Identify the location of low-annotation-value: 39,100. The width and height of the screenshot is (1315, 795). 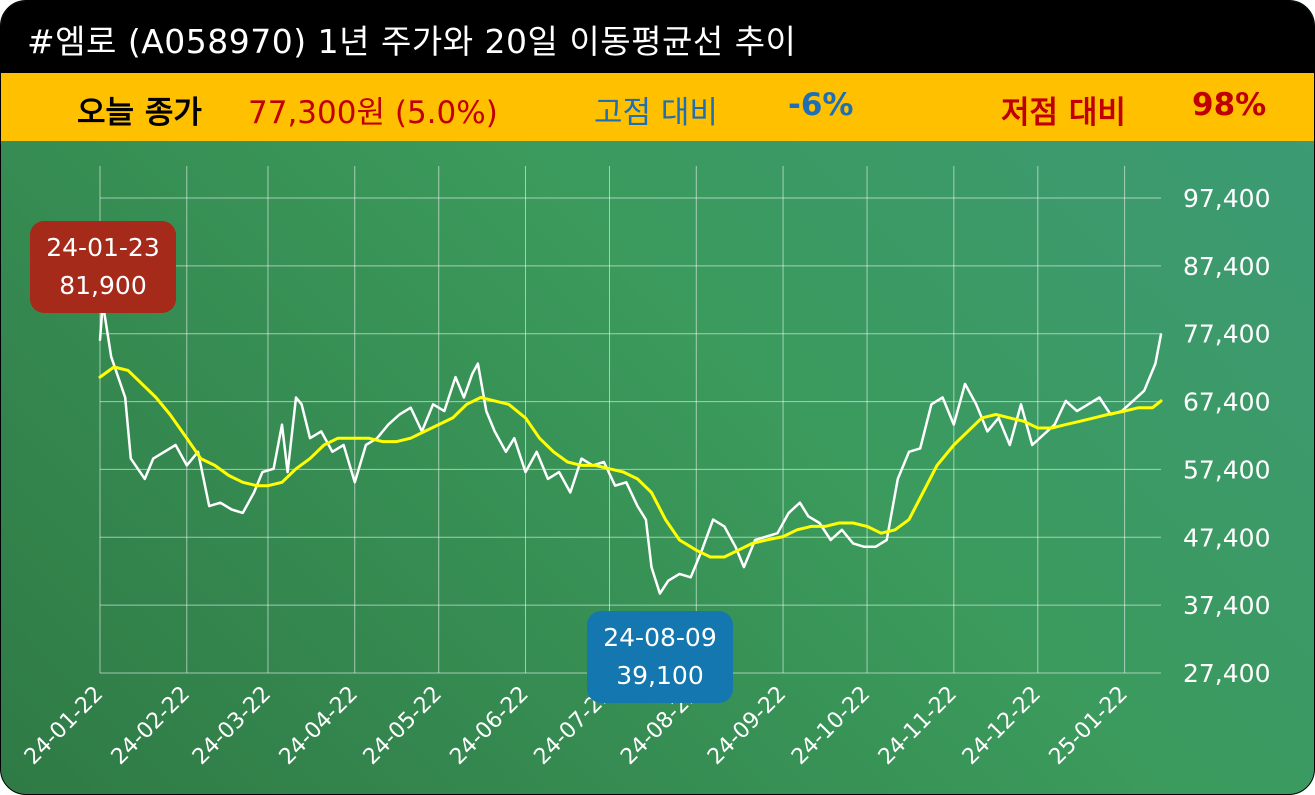
(660, 675).